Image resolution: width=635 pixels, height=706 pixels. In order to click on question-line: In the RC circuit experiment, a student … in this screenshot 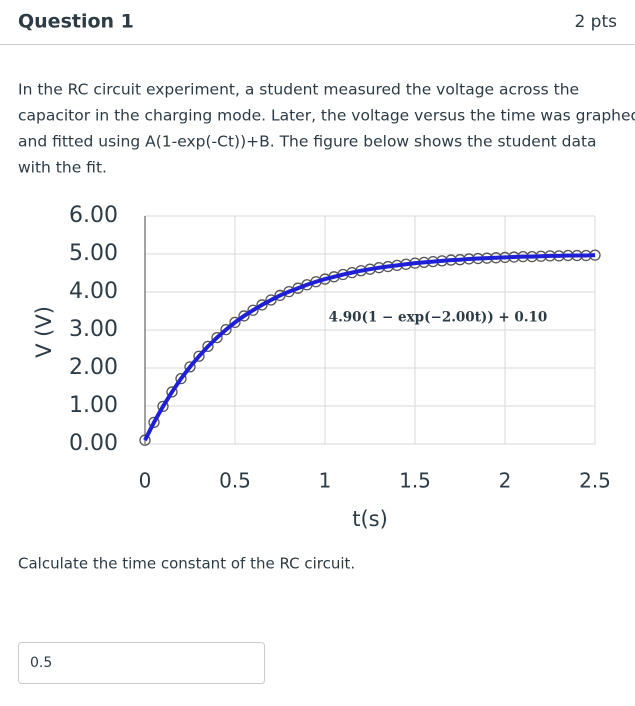, I will do `click(298, 90)`.